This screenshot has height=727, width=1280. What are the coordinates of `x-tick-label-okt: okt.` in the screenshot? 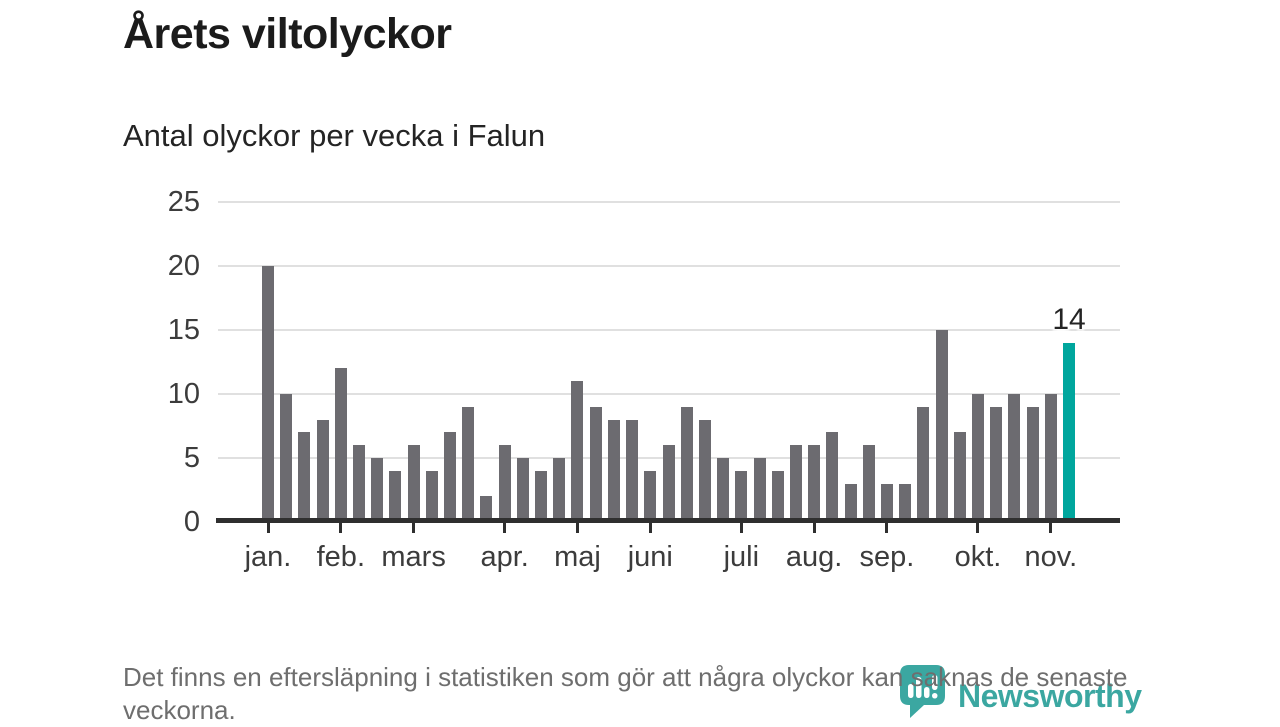 It's located at (978, 557).